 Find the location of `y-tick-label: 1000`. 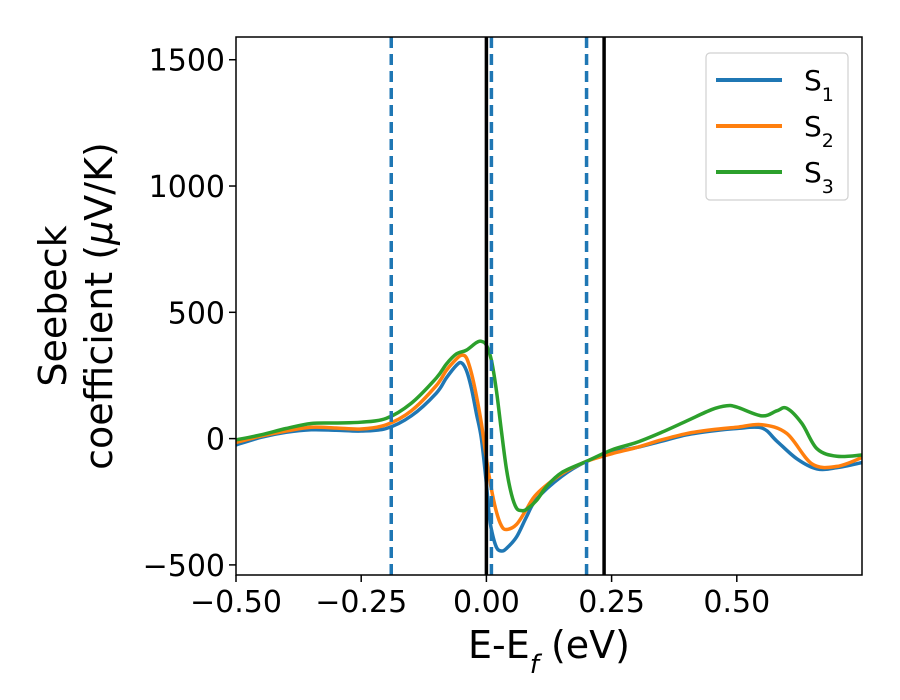

y-tick-label: 1000 is located at coordinates (187, 187).